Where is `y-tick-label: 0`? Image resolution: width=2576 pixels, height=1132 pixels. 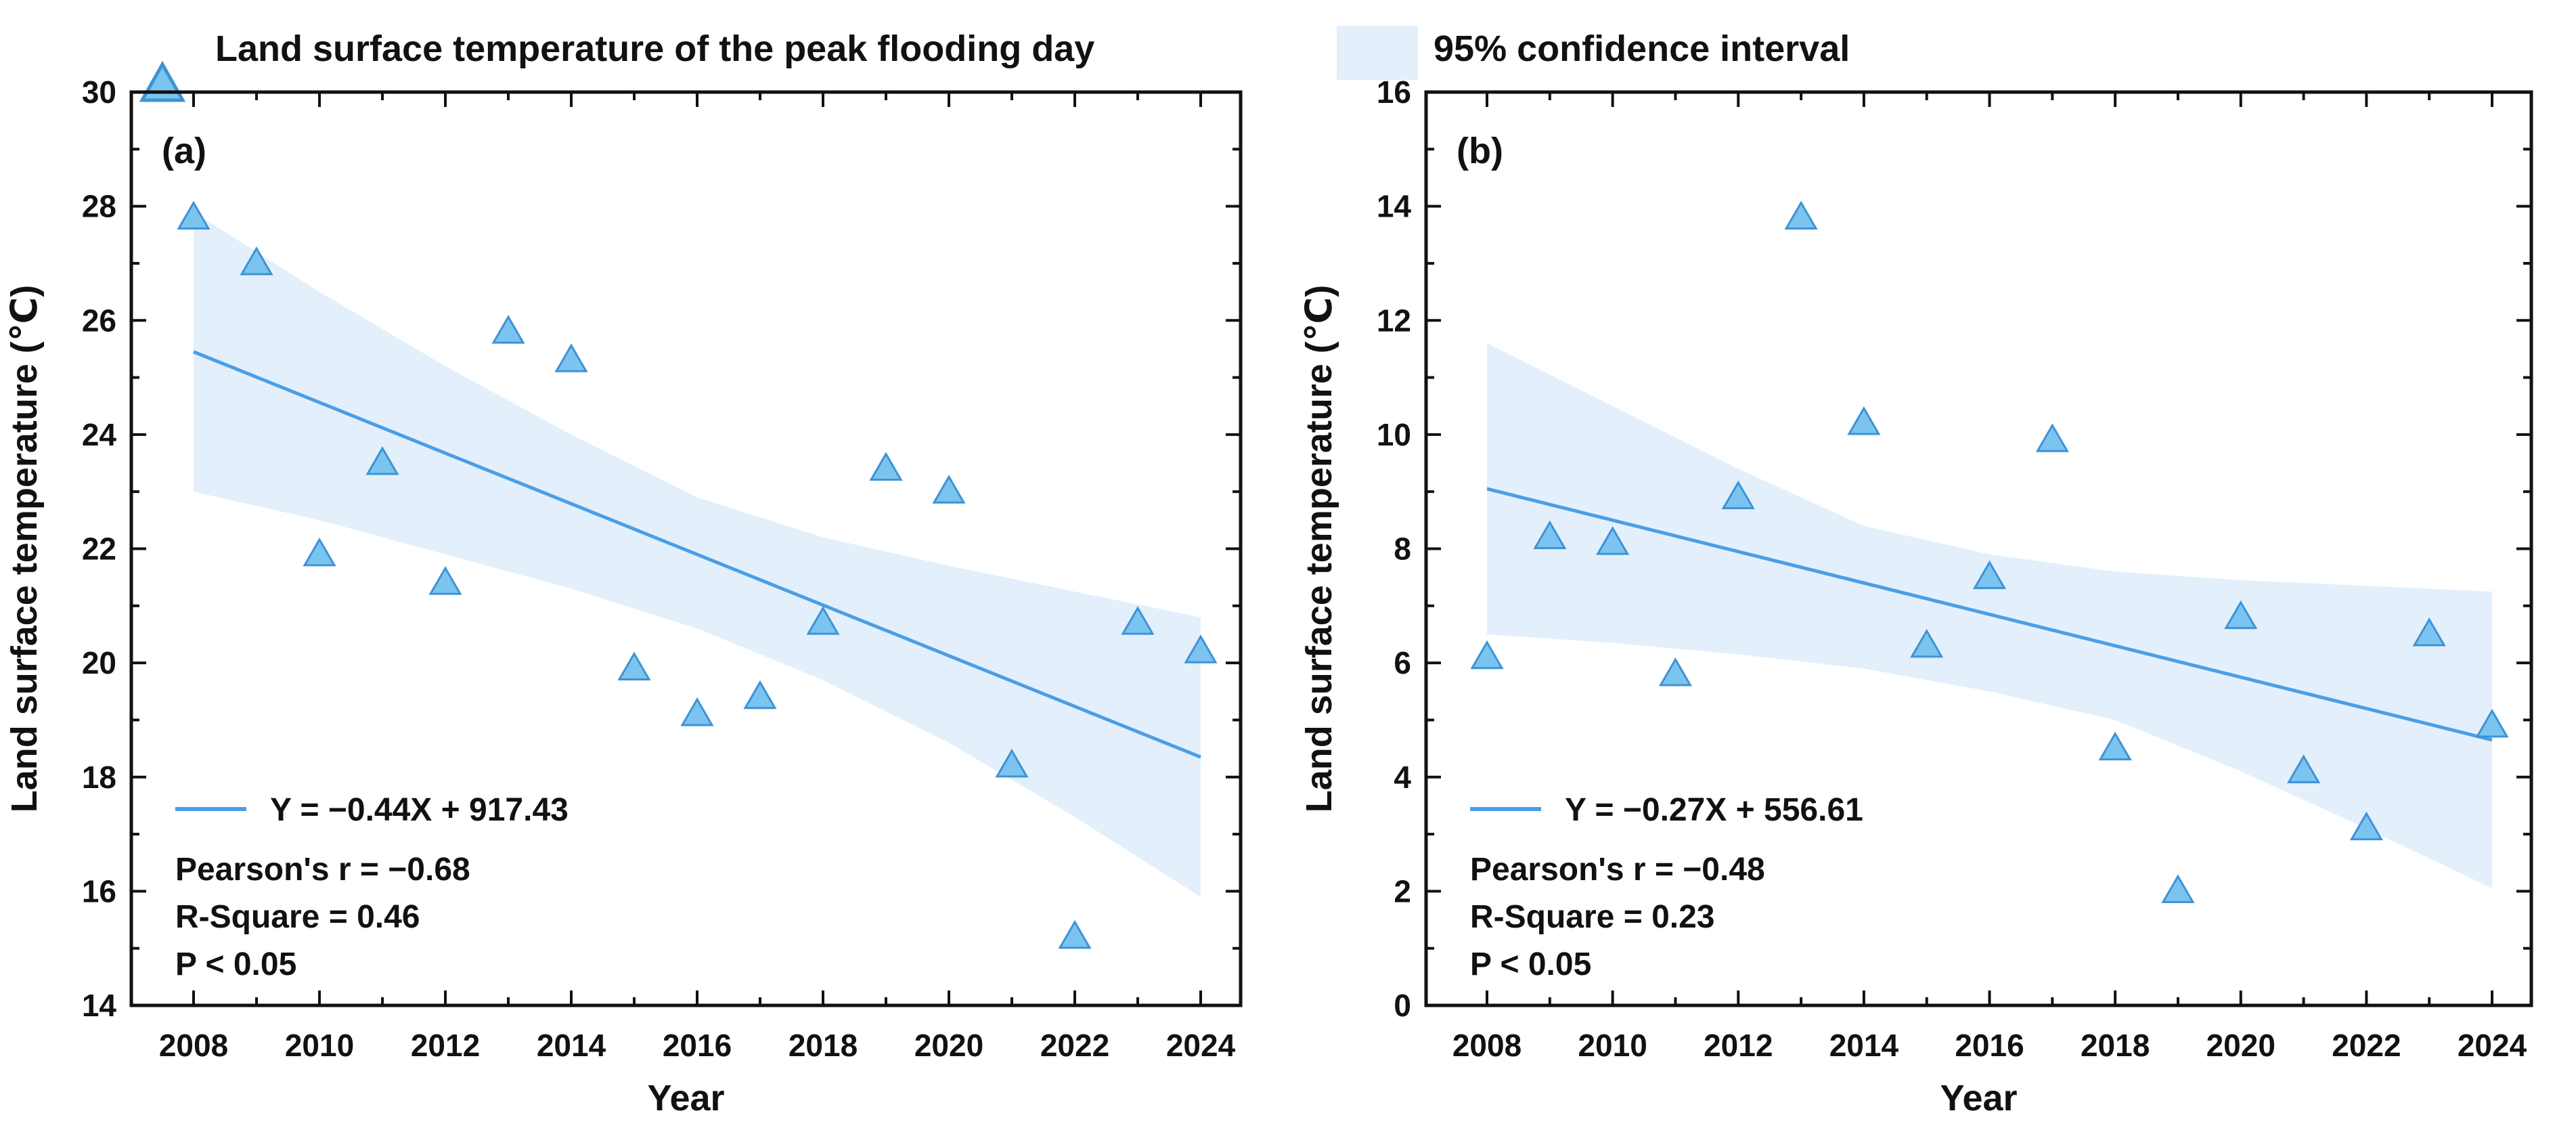
y-tick-label: 0 is located at coordinates (1402, 1005).